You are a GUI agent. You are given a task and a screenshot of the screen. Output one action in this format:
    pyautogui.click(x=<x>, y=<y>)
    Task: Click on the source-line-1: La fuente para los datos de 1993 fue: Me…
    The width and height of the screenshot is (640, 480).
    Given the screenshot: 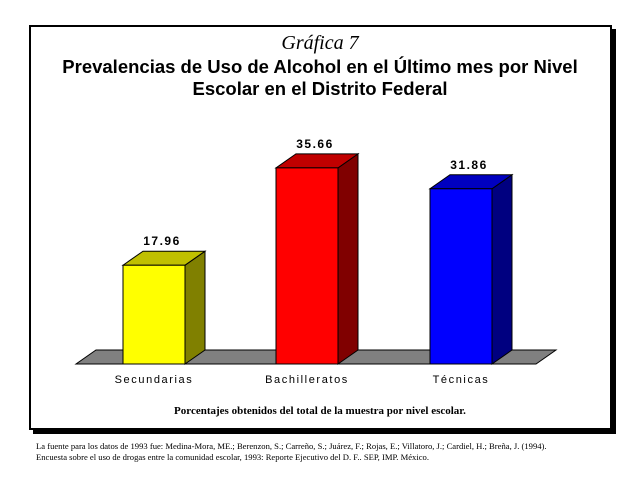 What is the action you would take?
    pyautogui.click(x=291, y=446)
    